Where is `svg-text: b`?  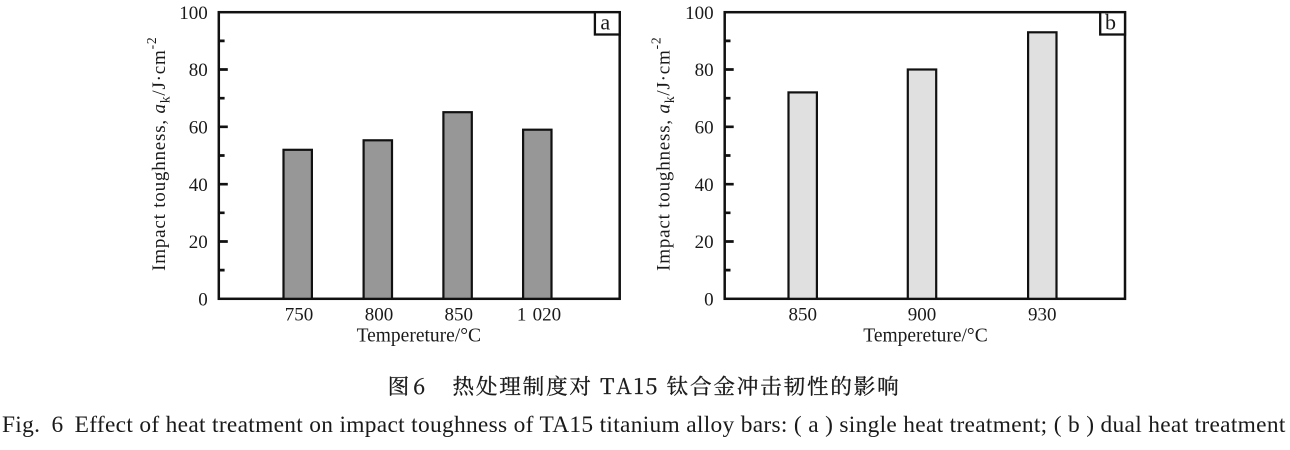
svg-text: b is located at coordinates (1110, 21).